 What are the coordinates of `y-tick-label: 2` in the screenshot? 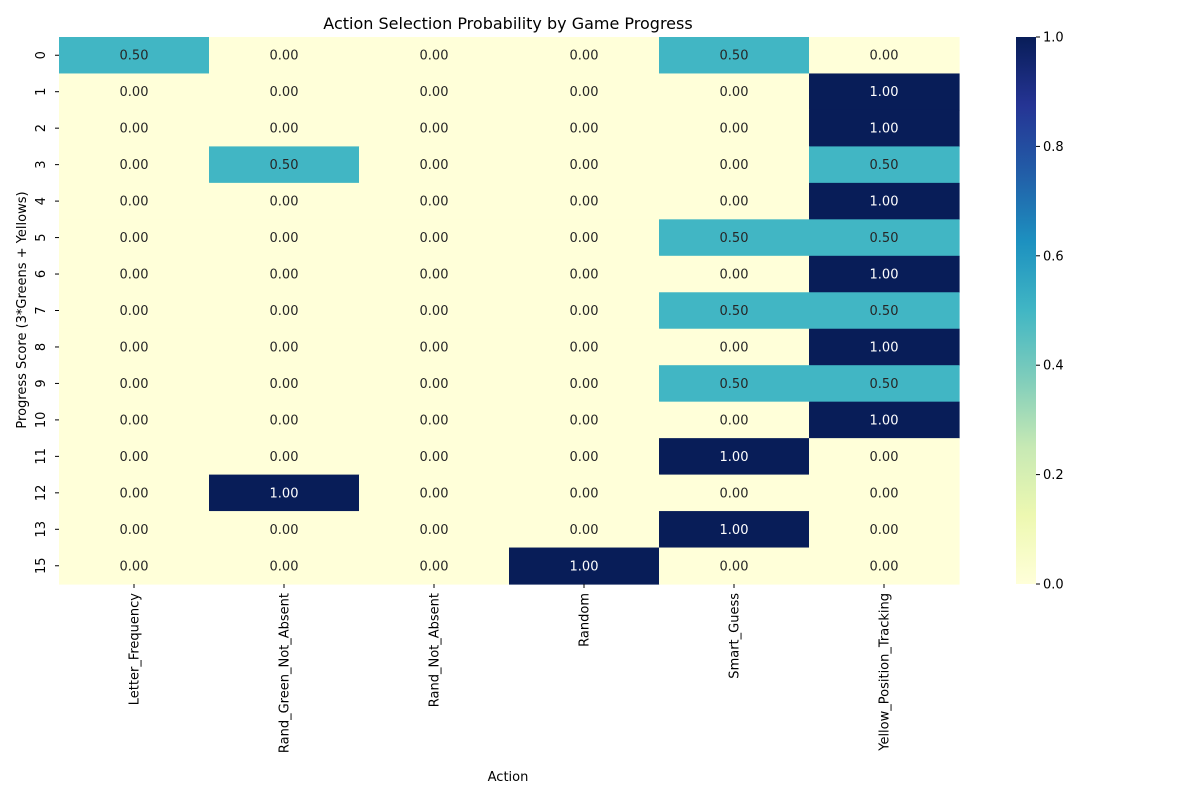 It's located at (41, 128).